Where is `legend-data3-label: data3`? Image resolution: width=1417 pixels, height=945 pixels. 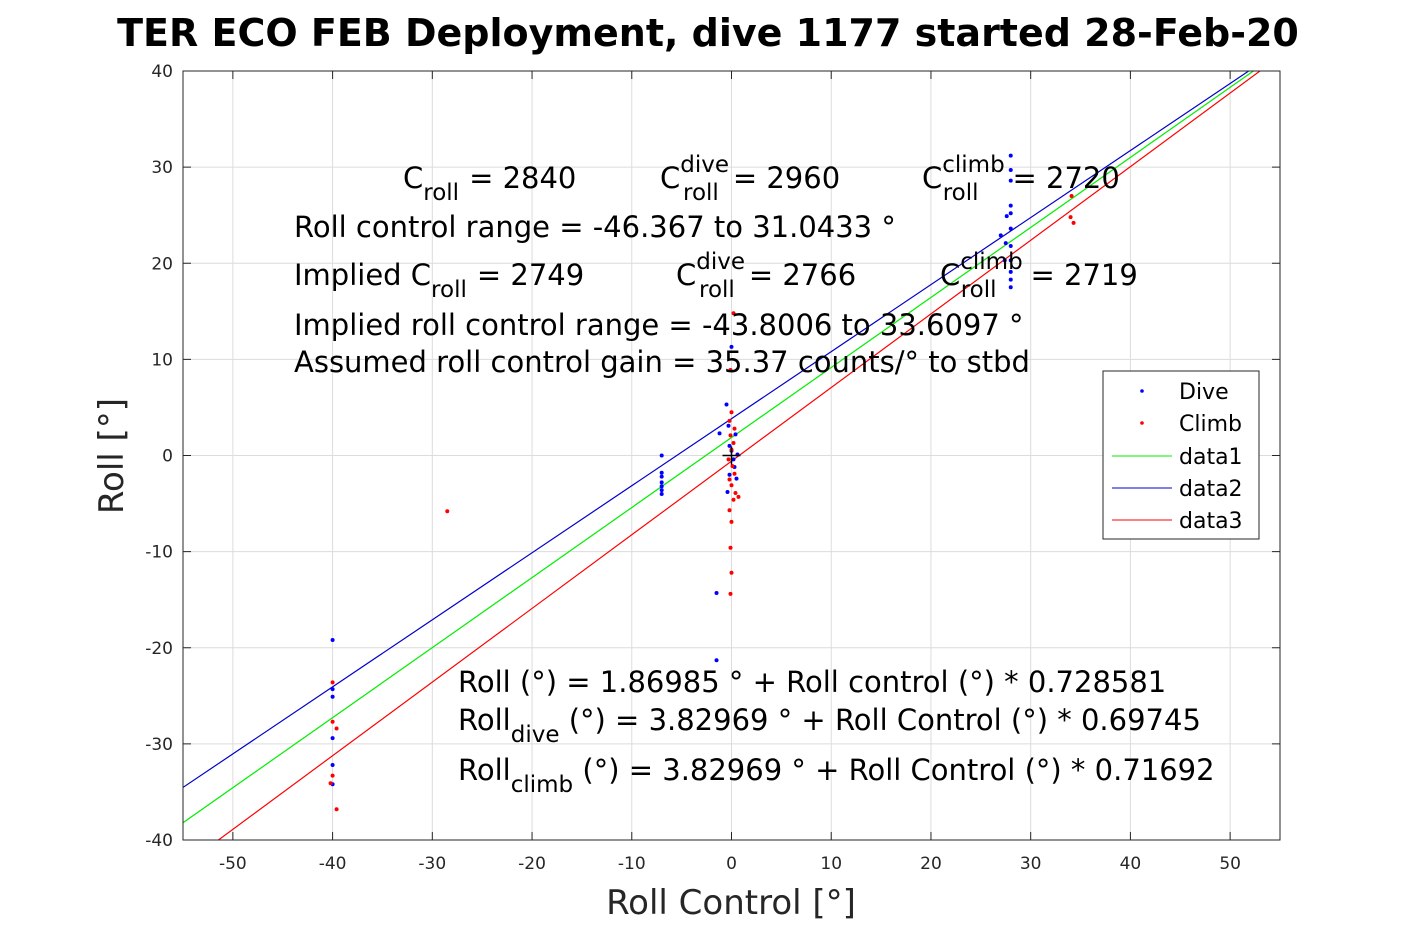
legend-data3-label: data3 is located at coordinates (1211, 521).